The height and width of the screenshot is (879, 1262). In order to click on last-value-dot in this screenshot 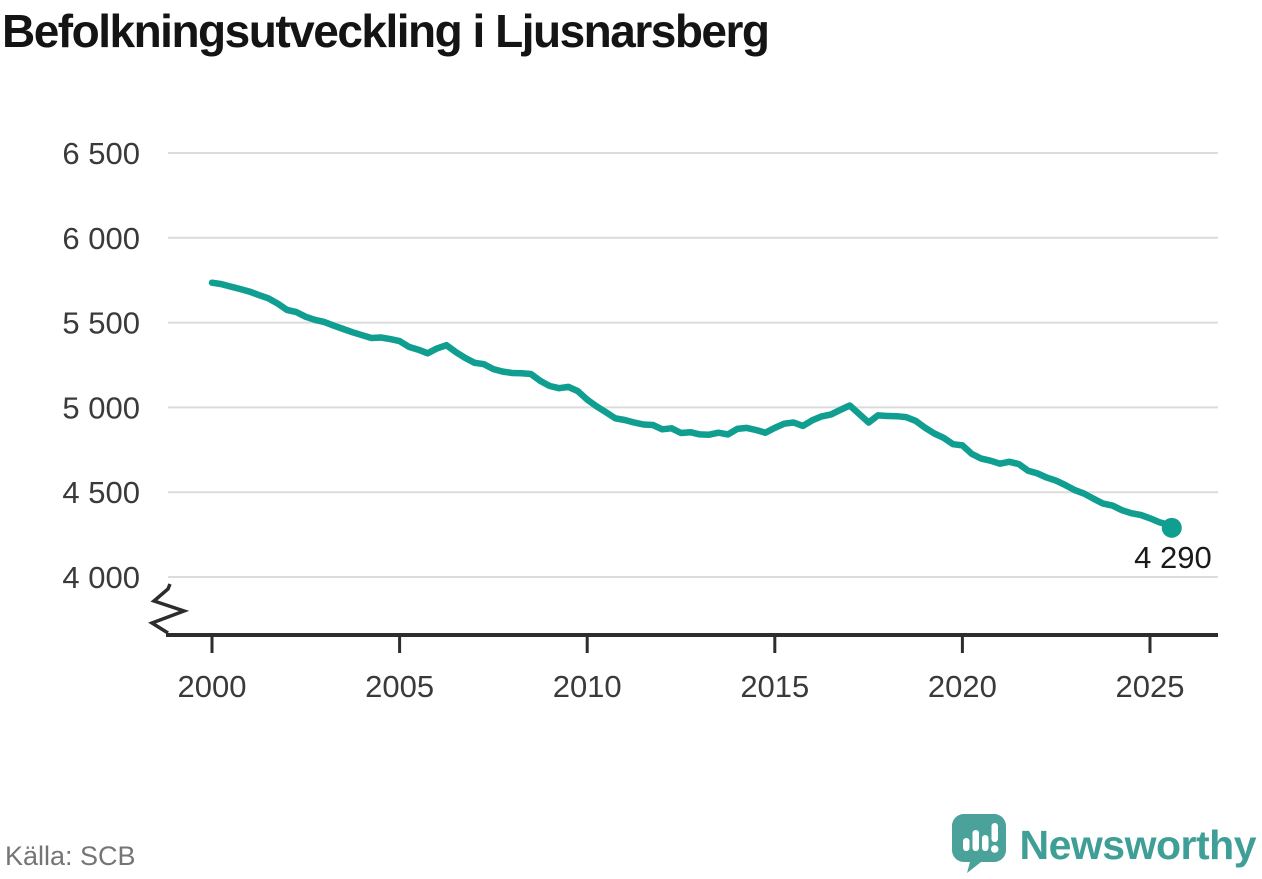, I will do `click(1171, 527)`.